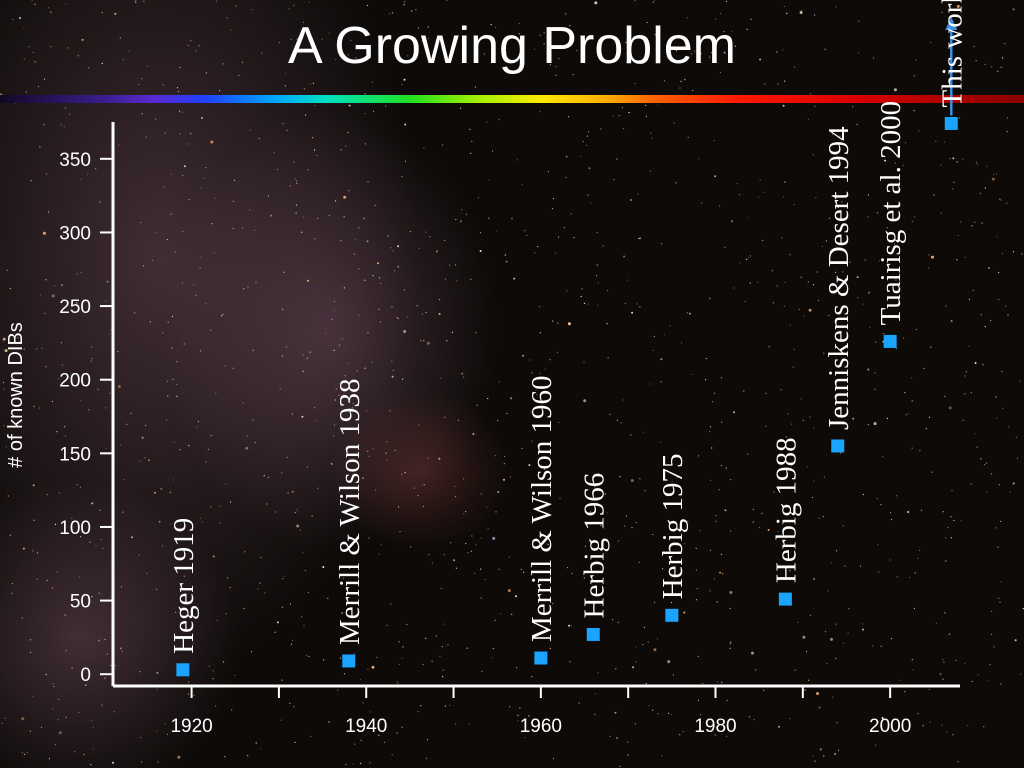 This screenshot has height=768, width=1024. Describe the element at coordinates (16, 395) in the screenshot. I see `y-axis-label: # of known DIBs` at that location.